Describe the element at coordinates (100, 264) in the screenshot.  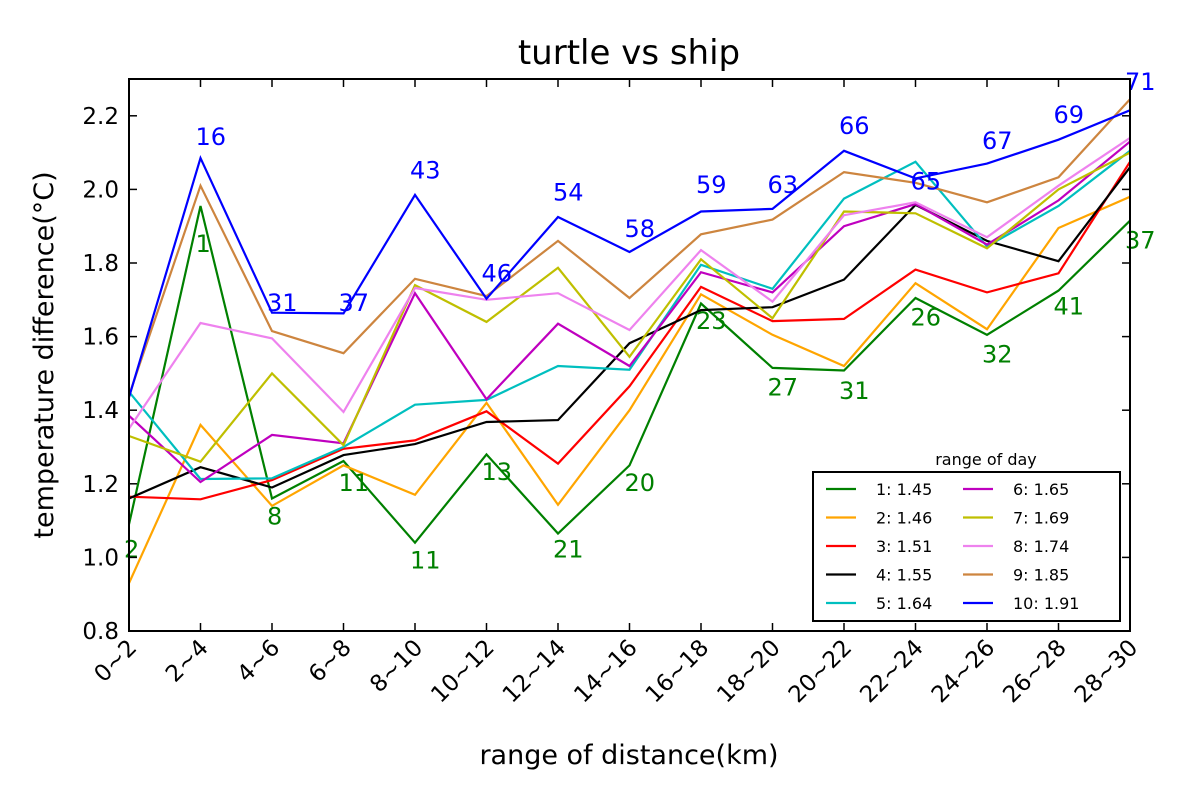
I see `y-tick-label: 1.8` at that location.